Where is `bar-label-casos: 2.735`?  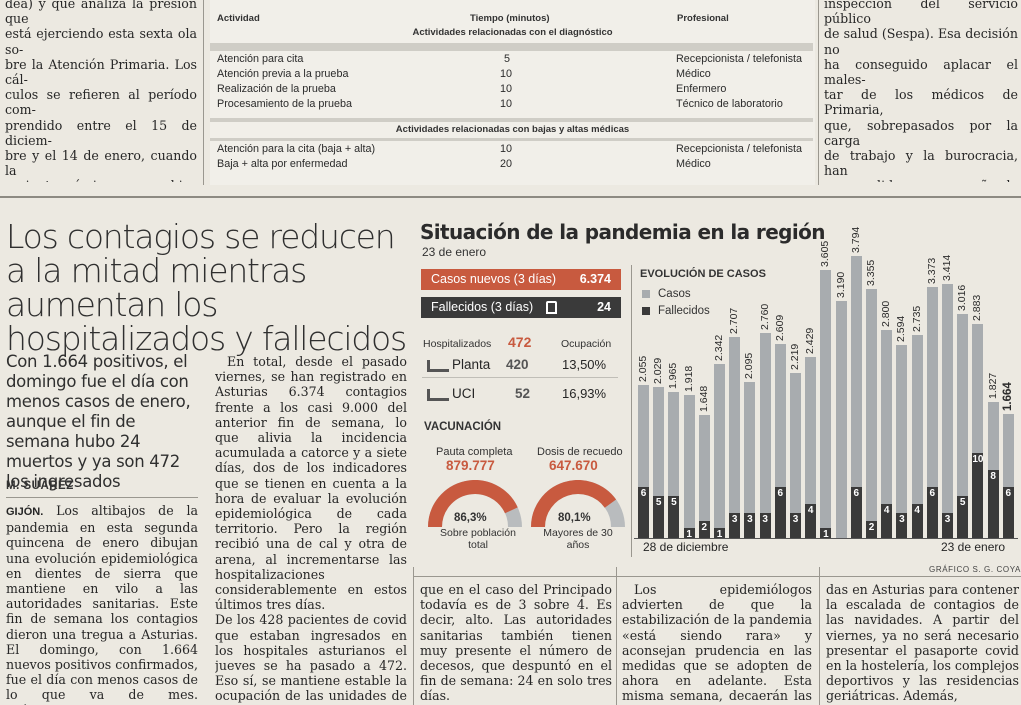
bar-label-casos: 2.735 is located at coordinates (916, 318).